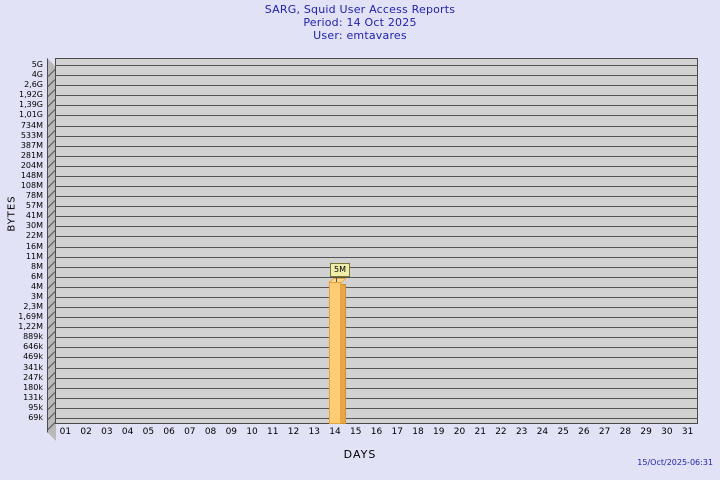  What do you see at coordinates (231, 432) in the screenshot?
I see `x-axis-tick-label: 09` at bounding box center [231, 432].